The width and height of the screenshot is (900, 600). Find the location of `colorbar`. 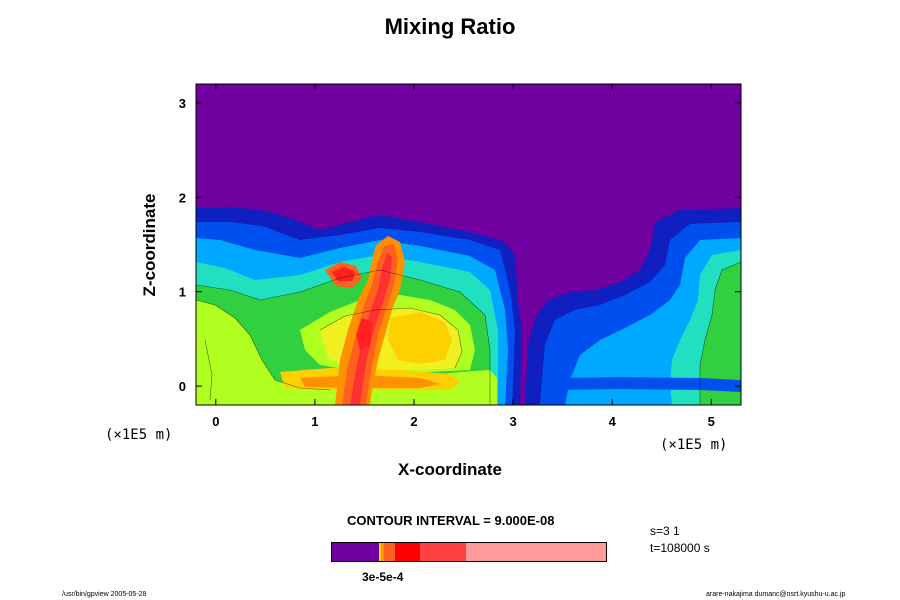

colorbar is located at coordinates (469, 552).